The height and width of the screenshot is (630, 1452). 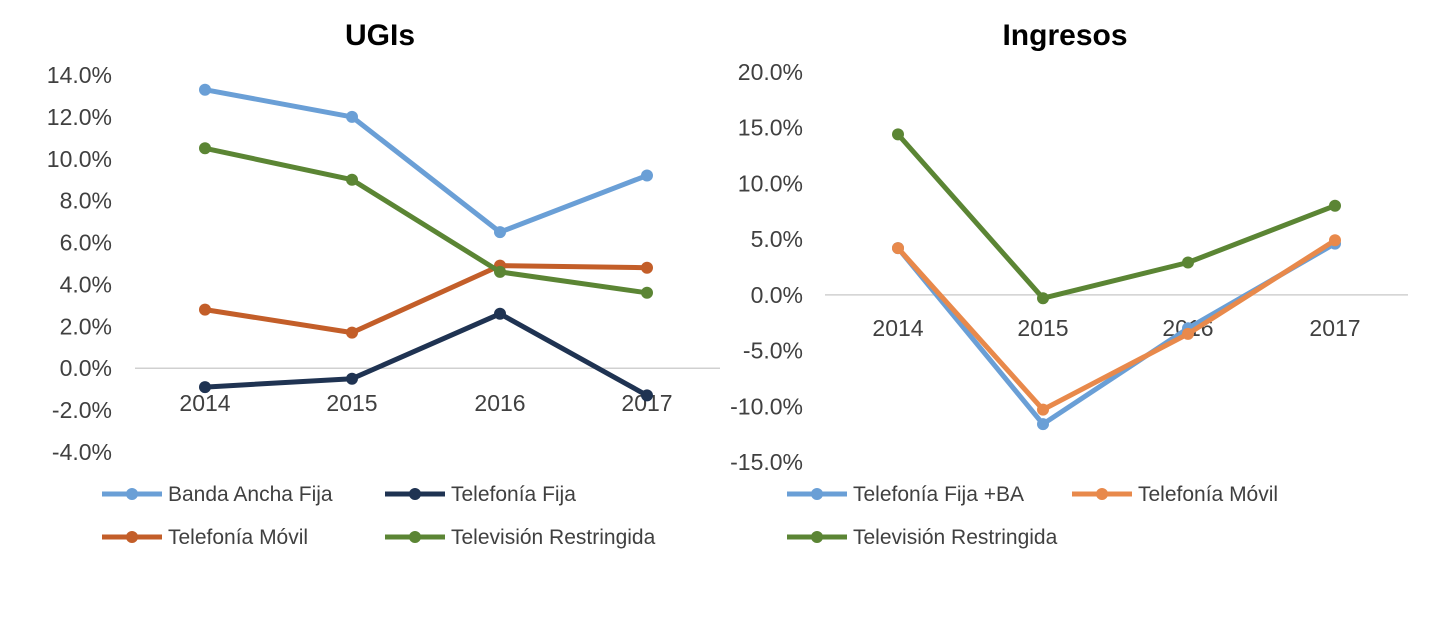 I want to click on y-tick-label: -15.0%, so click(x=766, y=462).